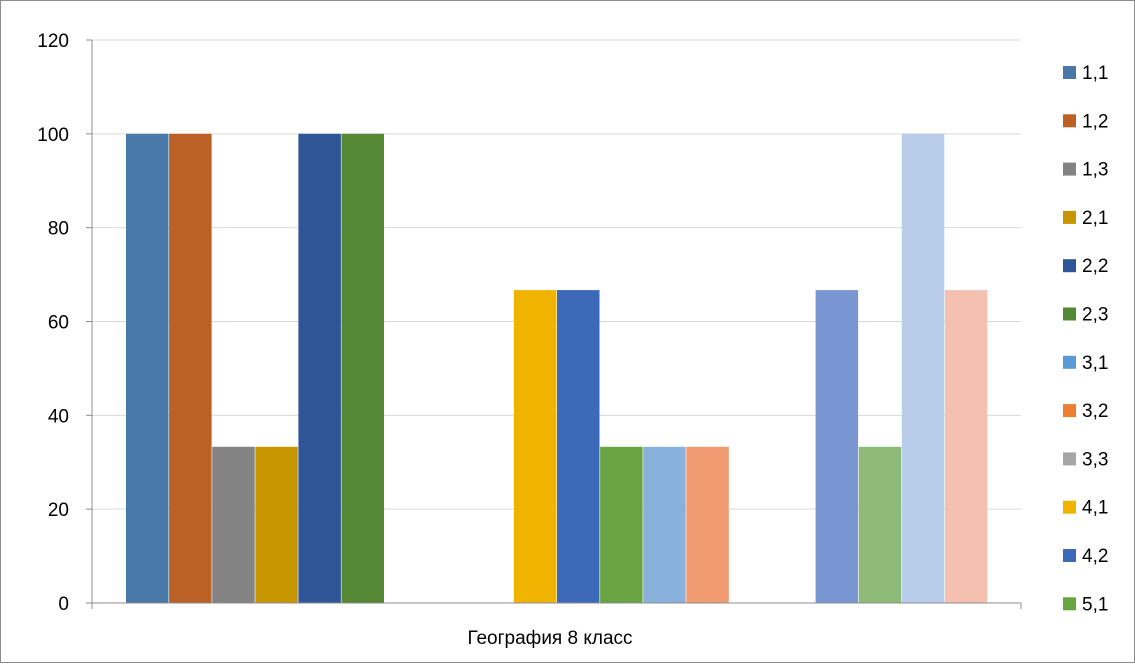 Image resolution: width=1135 pixels, height=664 pixels. Describe the element at coordinates (1095, 266) in the screenshot. I see `legend-label: 2,2` at that location.